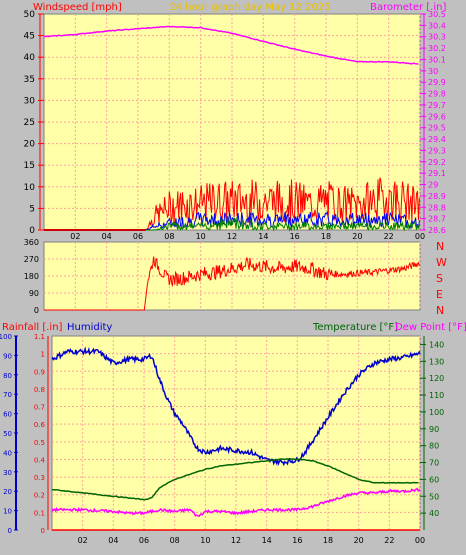  What do you see at coordinates (43, 355) in the screenshot?
I see `rainfall-tick-label: 1` at bounding box center [43, 355].